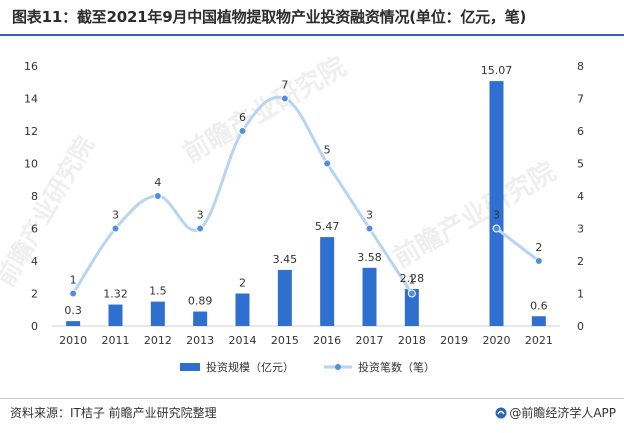 Image resolution: width=624 pixels, height=433 pixels. Describe the element at coordinates (34, 326) in the screenshot. I see `y-left-tick-label: 0` at that location.